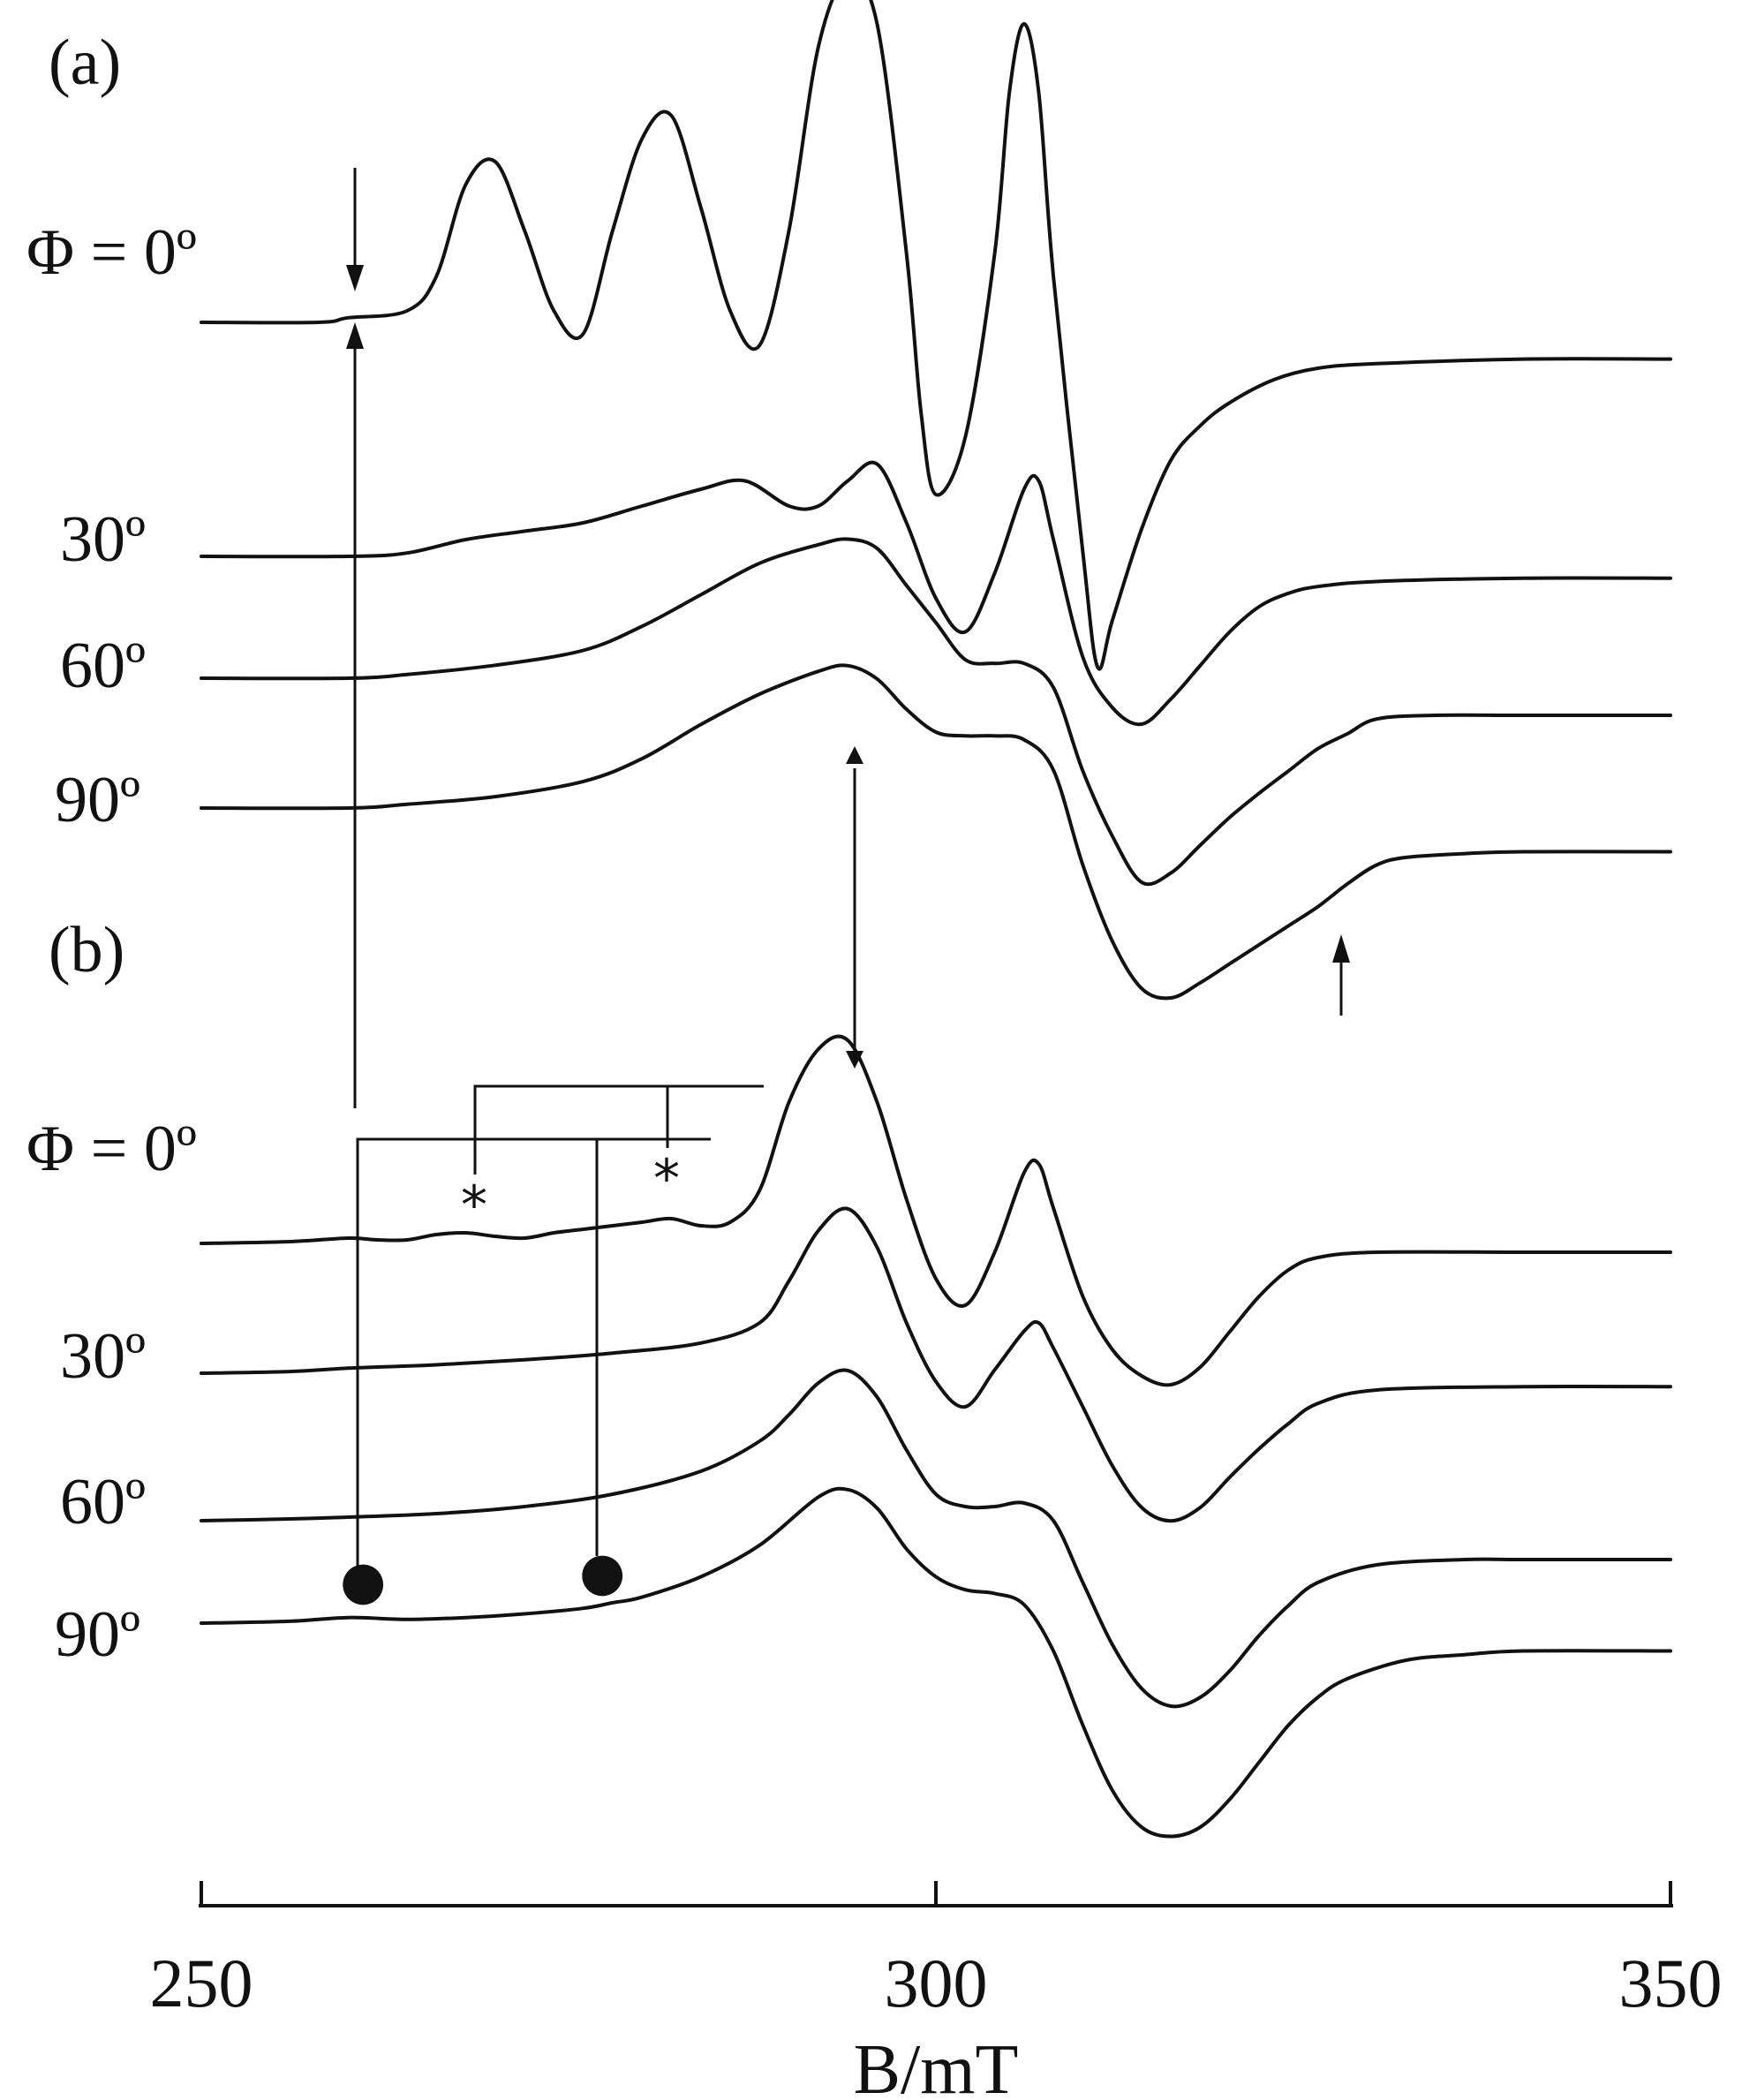 The image size is (1742, 2100). What do you see at coordinates (111, 253) in the screenshot?
I see `a-label-0: Φ = 0º` at bounding box center [111, 253].